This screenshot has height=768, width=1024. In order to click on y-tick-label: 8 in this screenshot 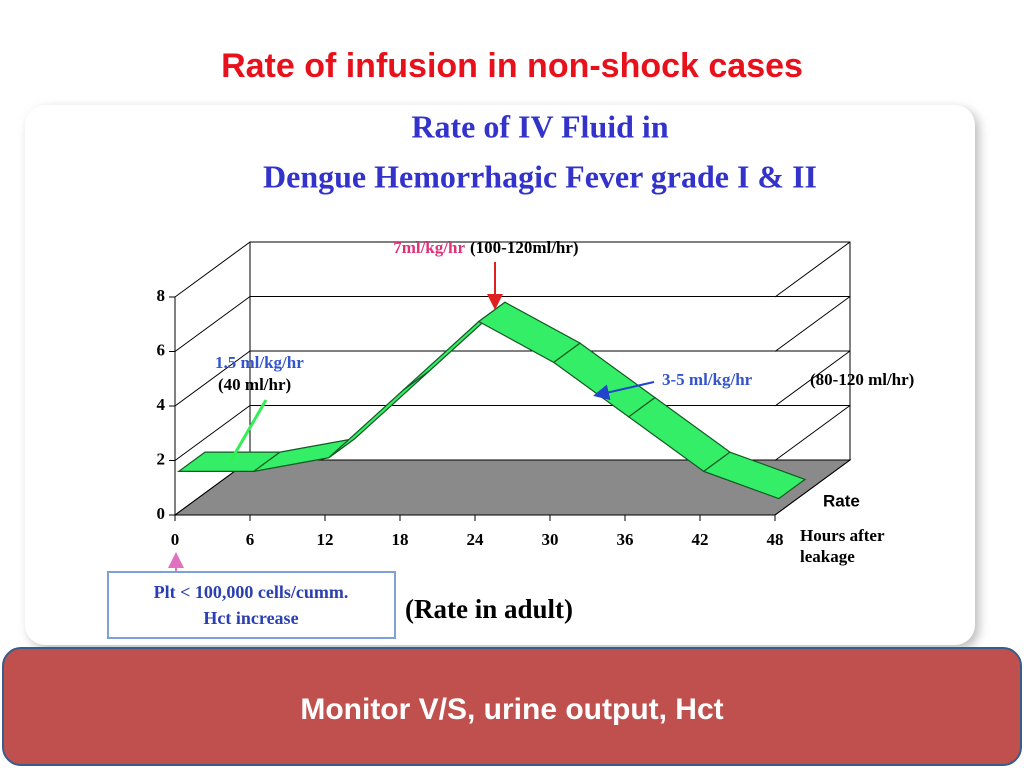, I will do `click(161, 295)`.